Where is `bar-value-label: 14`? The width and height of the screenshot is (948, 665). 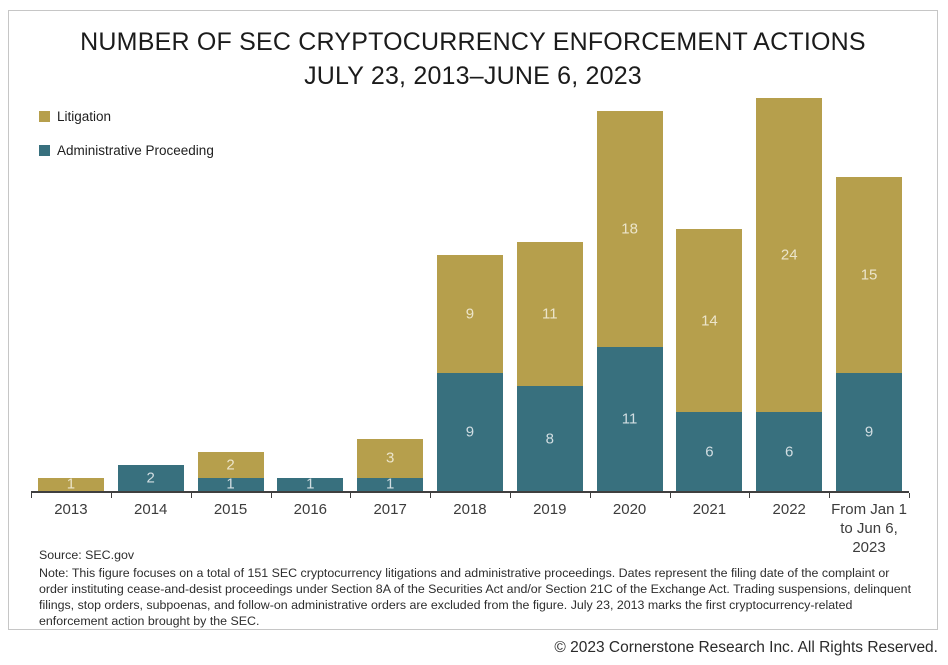
bar-value-label: 14 is located at coordinates (709, 321).